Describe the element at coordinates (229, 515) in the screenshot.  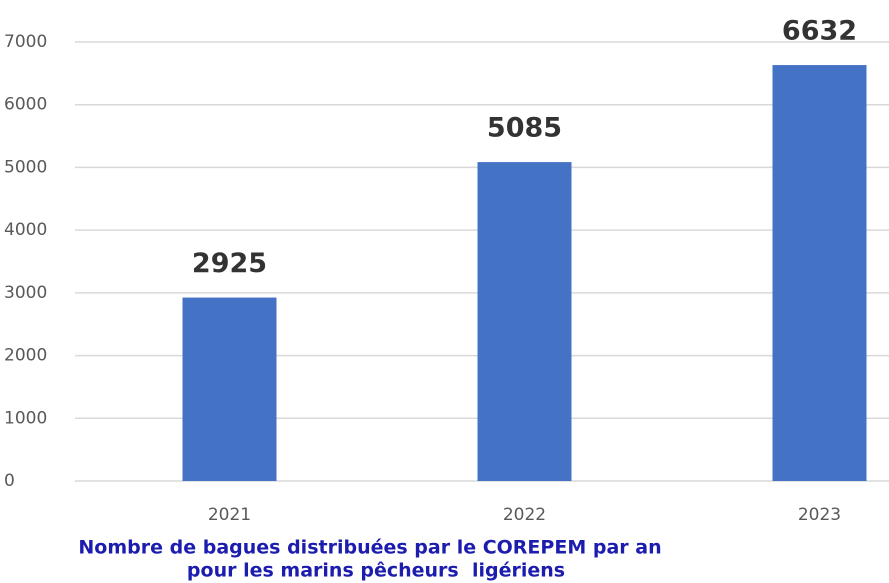
I see `x-tick-label: 2021` at that location.